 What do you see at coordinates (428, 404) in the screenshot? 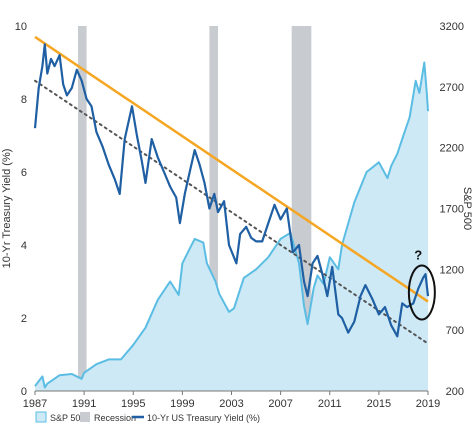
I see `x-tick-label-2019: 2019` at bounding box center [428, 404].